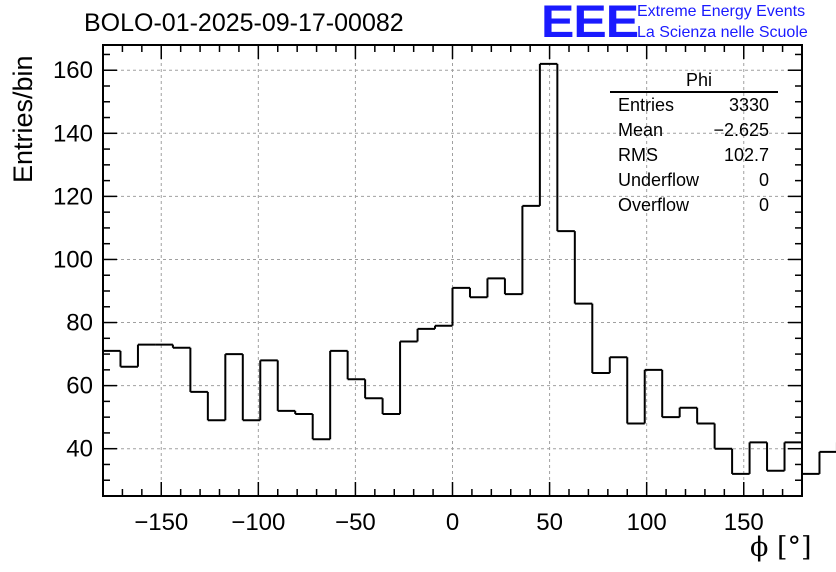  Describe the element at coordinates (659, 180) in the screenshot. I see `stat-label: Underflow` at that location.